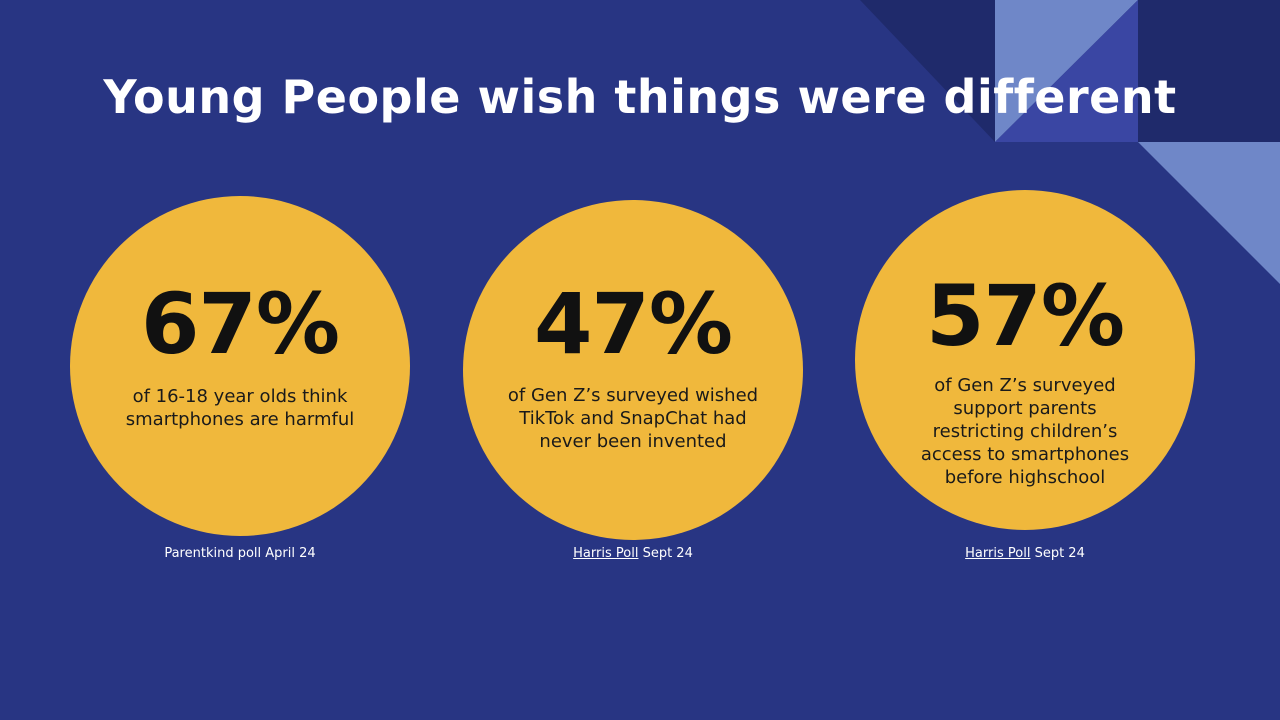  Describe the element at coordinates (240, 324) in the screenshot. I see `stat-percent: 67%` at that location.